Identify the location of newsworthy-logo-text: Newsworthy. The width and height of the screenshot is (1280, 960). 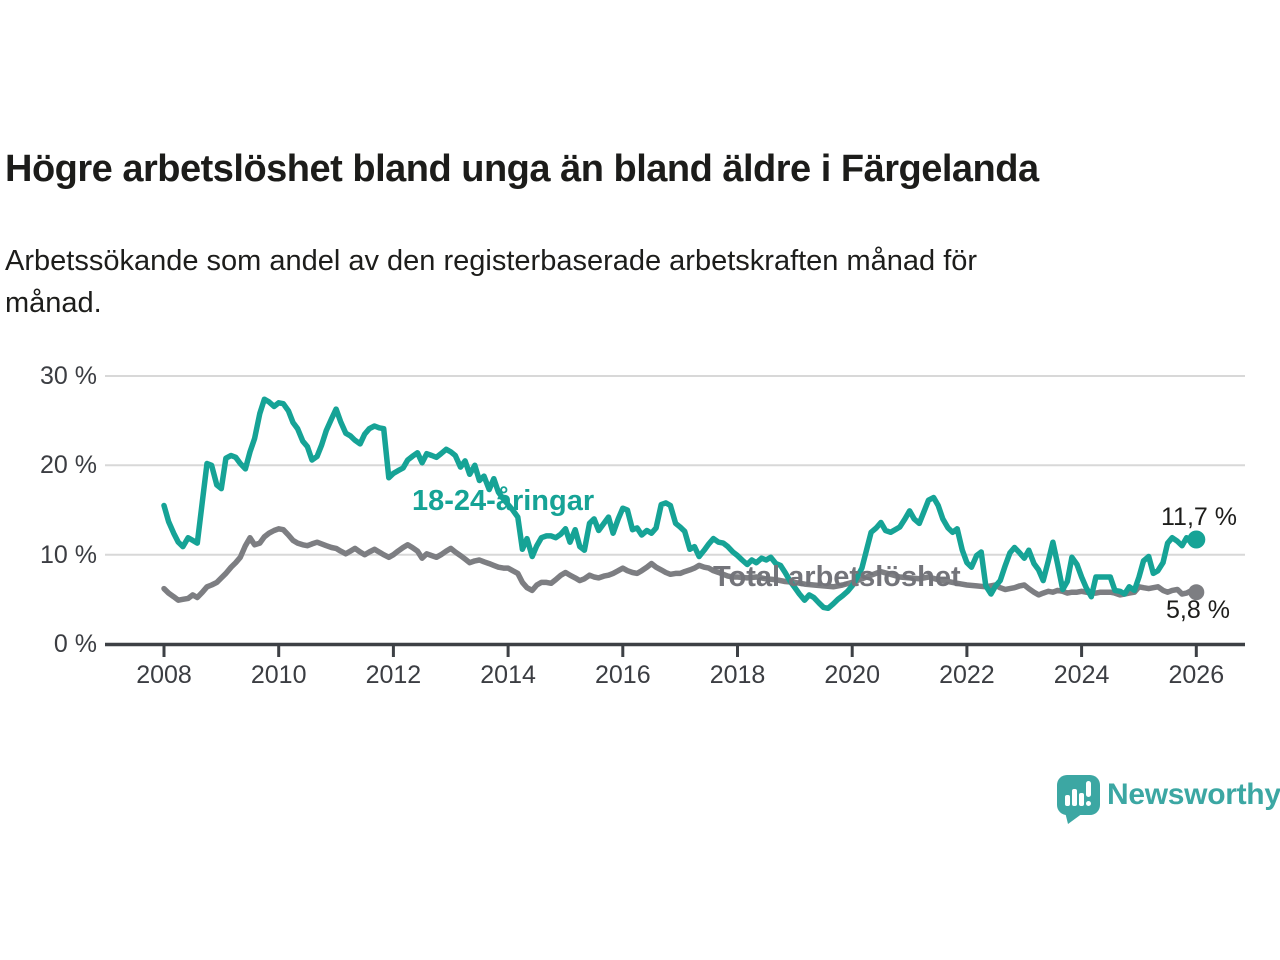
(1193, 794).